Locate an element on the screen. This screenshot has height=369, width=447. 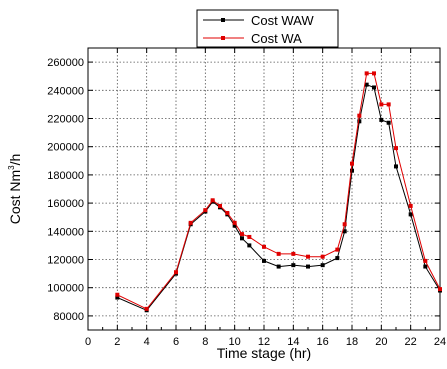
x-tick-label: 14 is located at coordinates (293, 342).